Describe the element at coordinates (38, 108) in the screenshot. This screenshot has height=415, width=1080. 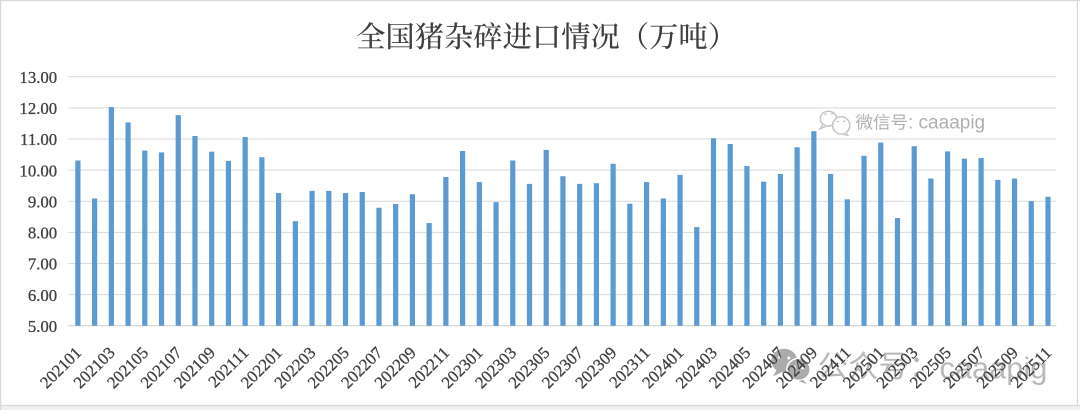
I see `svg-text: 12.00` at that location.